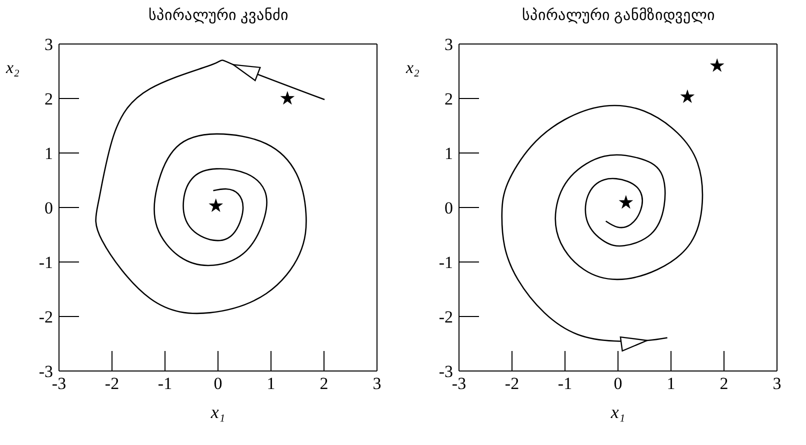 The height and width of the screenshot is (445, 806). What do you see at coordinates (602, 223) in the screenshot?
I see `line-series` at bounding box center [602, 223].